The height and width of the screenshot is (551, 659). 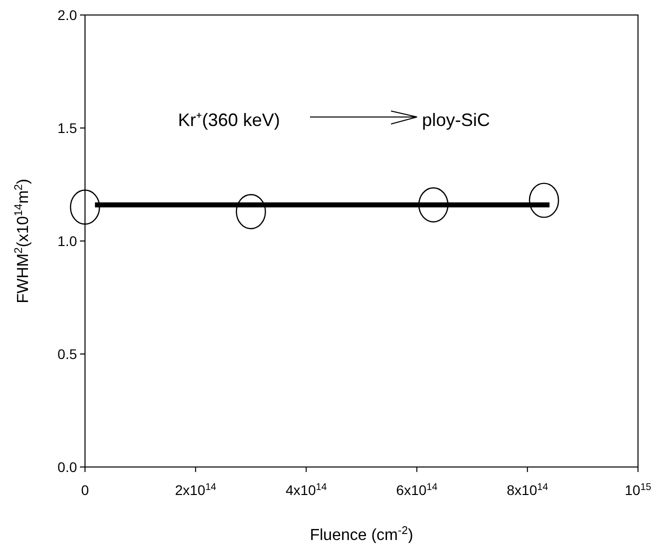 What do you see at coordinates (638, 490) in the screenshot?
I see `x-tick-label: 10$^{15}$` at bounding box center [638, 490].